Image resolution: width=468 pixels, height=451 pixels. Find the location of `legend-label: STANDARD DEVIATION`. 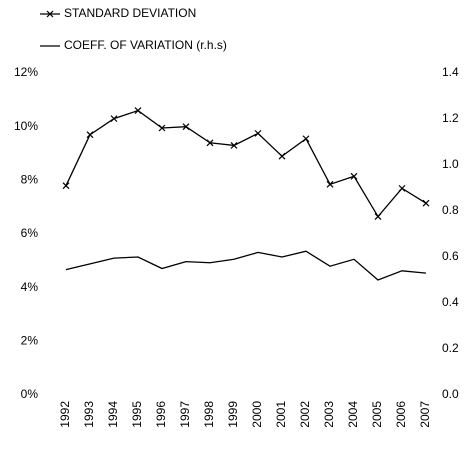

legend-label: STANDARD DEVIATION is located at coordinates (130, 13).